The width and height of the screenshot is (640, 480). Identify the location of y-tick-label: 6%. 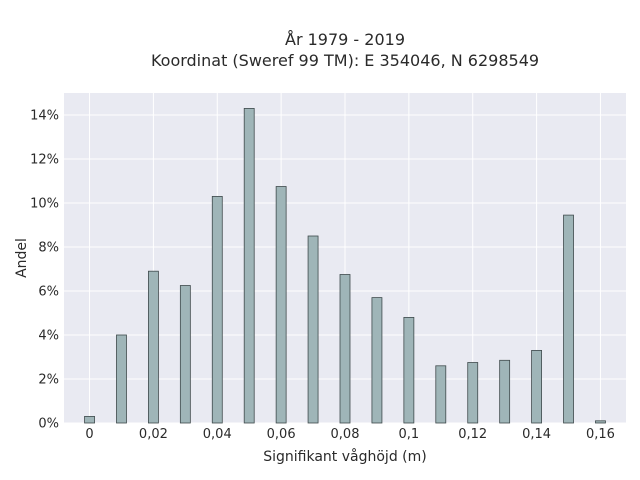
(48, 292).